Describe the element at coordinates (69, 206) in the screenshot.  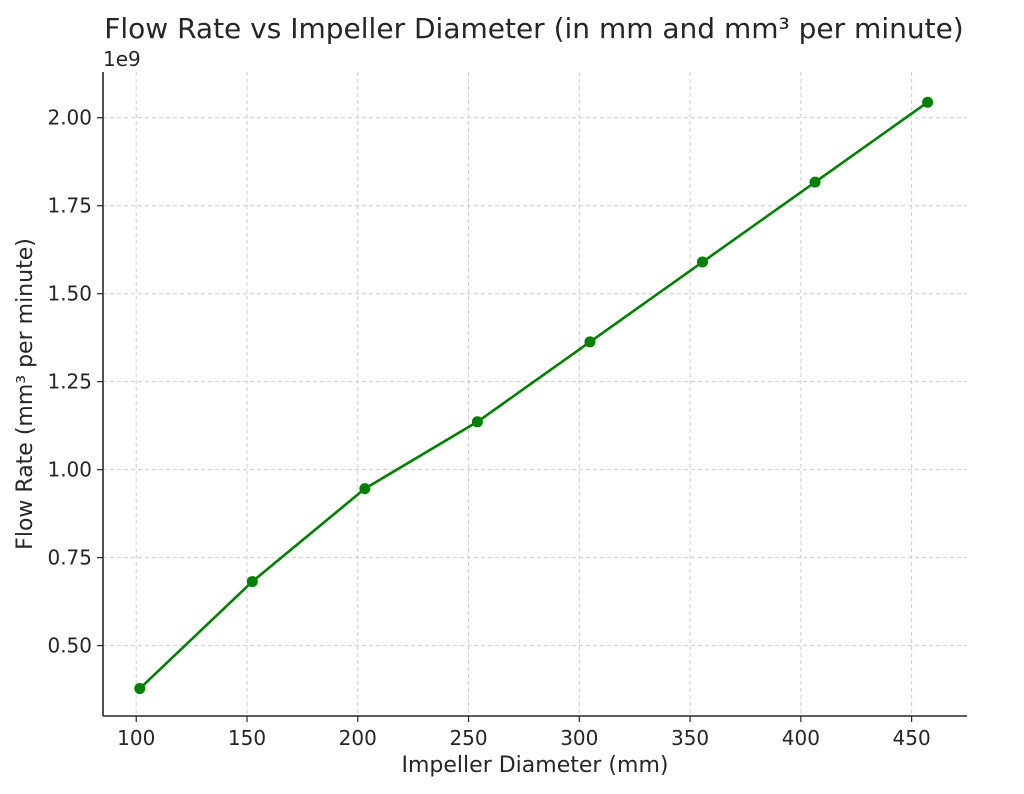
I see `y-tick-label: 1.75` at that location.